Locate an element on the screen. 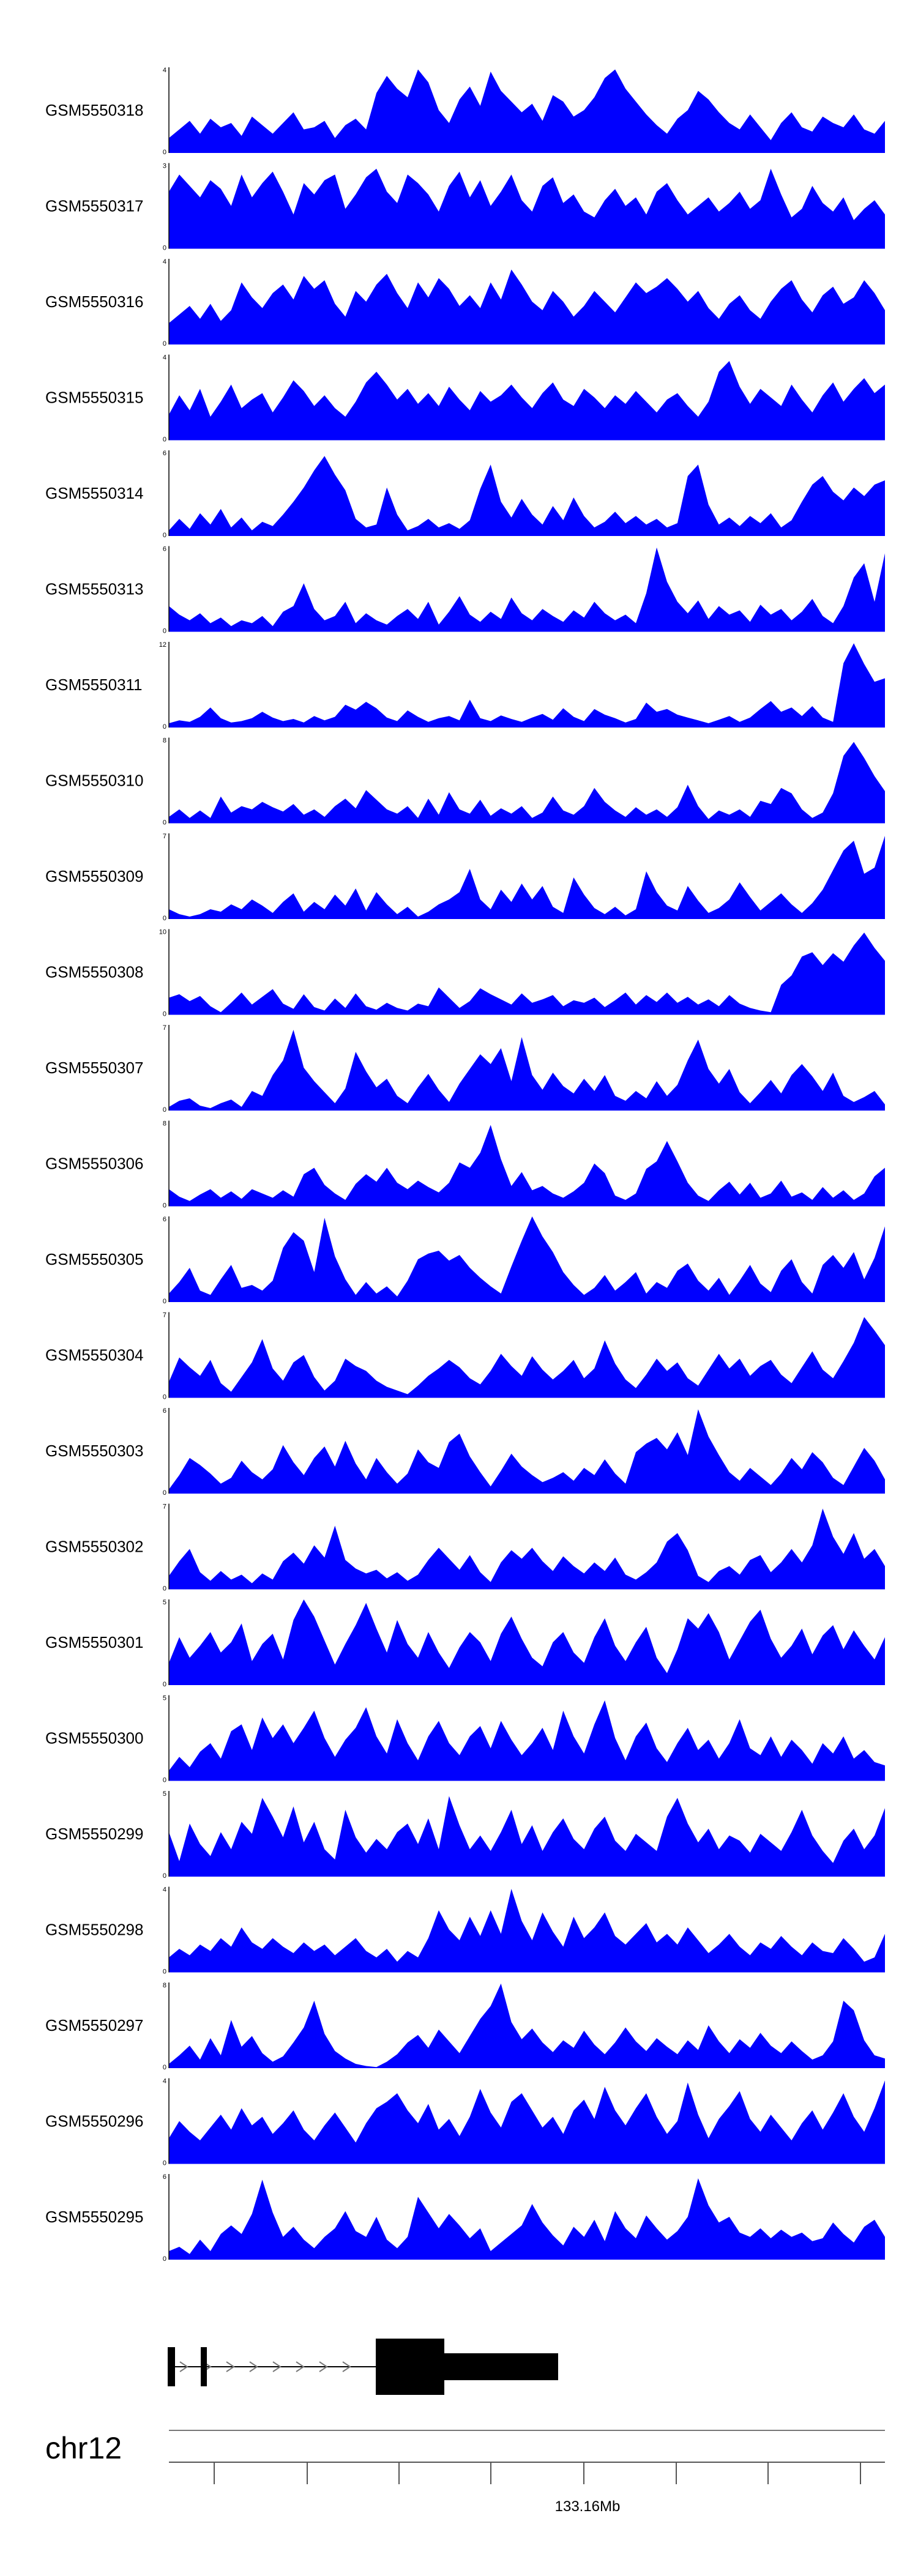 The width and height of the screenshot is (918, 2576). track-GSM5550297: 8 0 GSM5550297 is located at coordinates (465, 2027).